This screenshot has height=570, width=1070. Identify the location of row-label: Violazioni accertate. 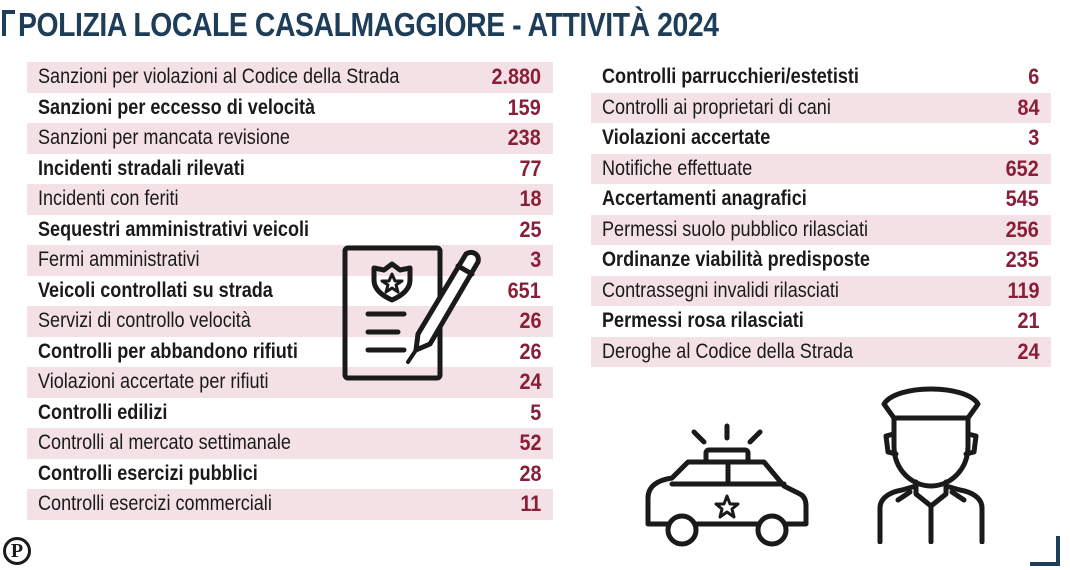
(686, 138).